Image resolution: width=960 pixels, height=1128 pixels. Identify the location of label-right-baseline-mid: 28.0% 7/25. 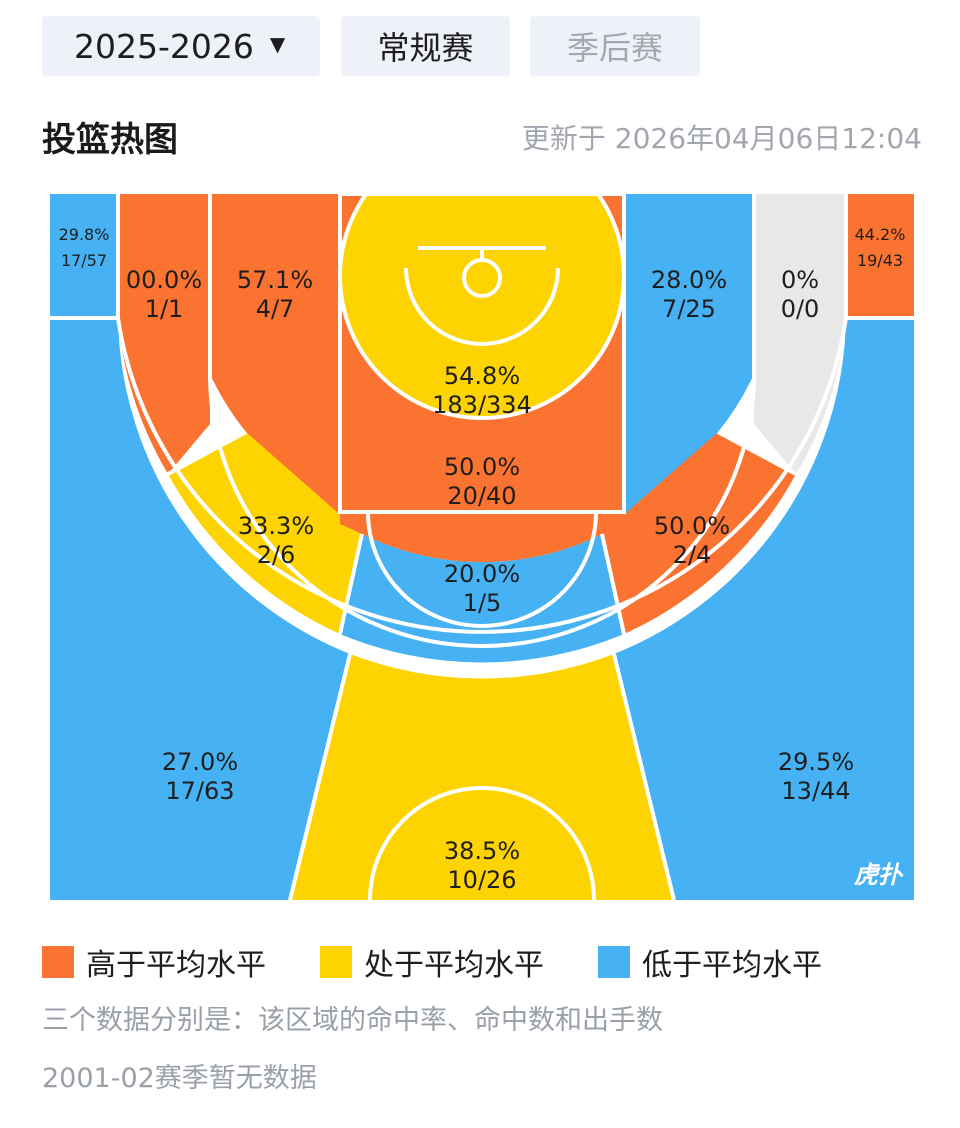
(689, 294).